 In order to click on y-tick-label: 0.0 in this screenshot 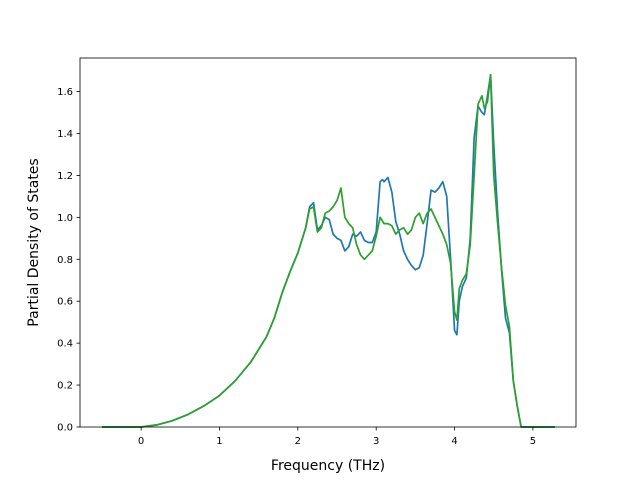, I will do `click(65, 428)`.